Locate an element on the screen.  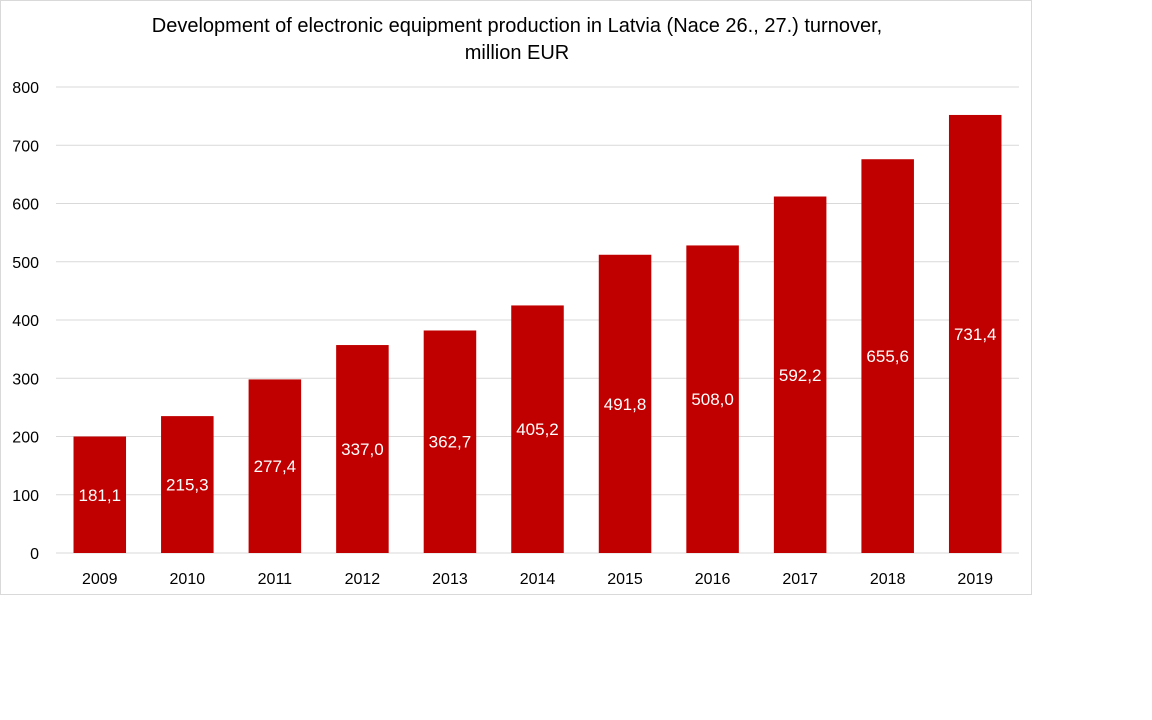
bar-2010 is located at coordinates (187, 484).